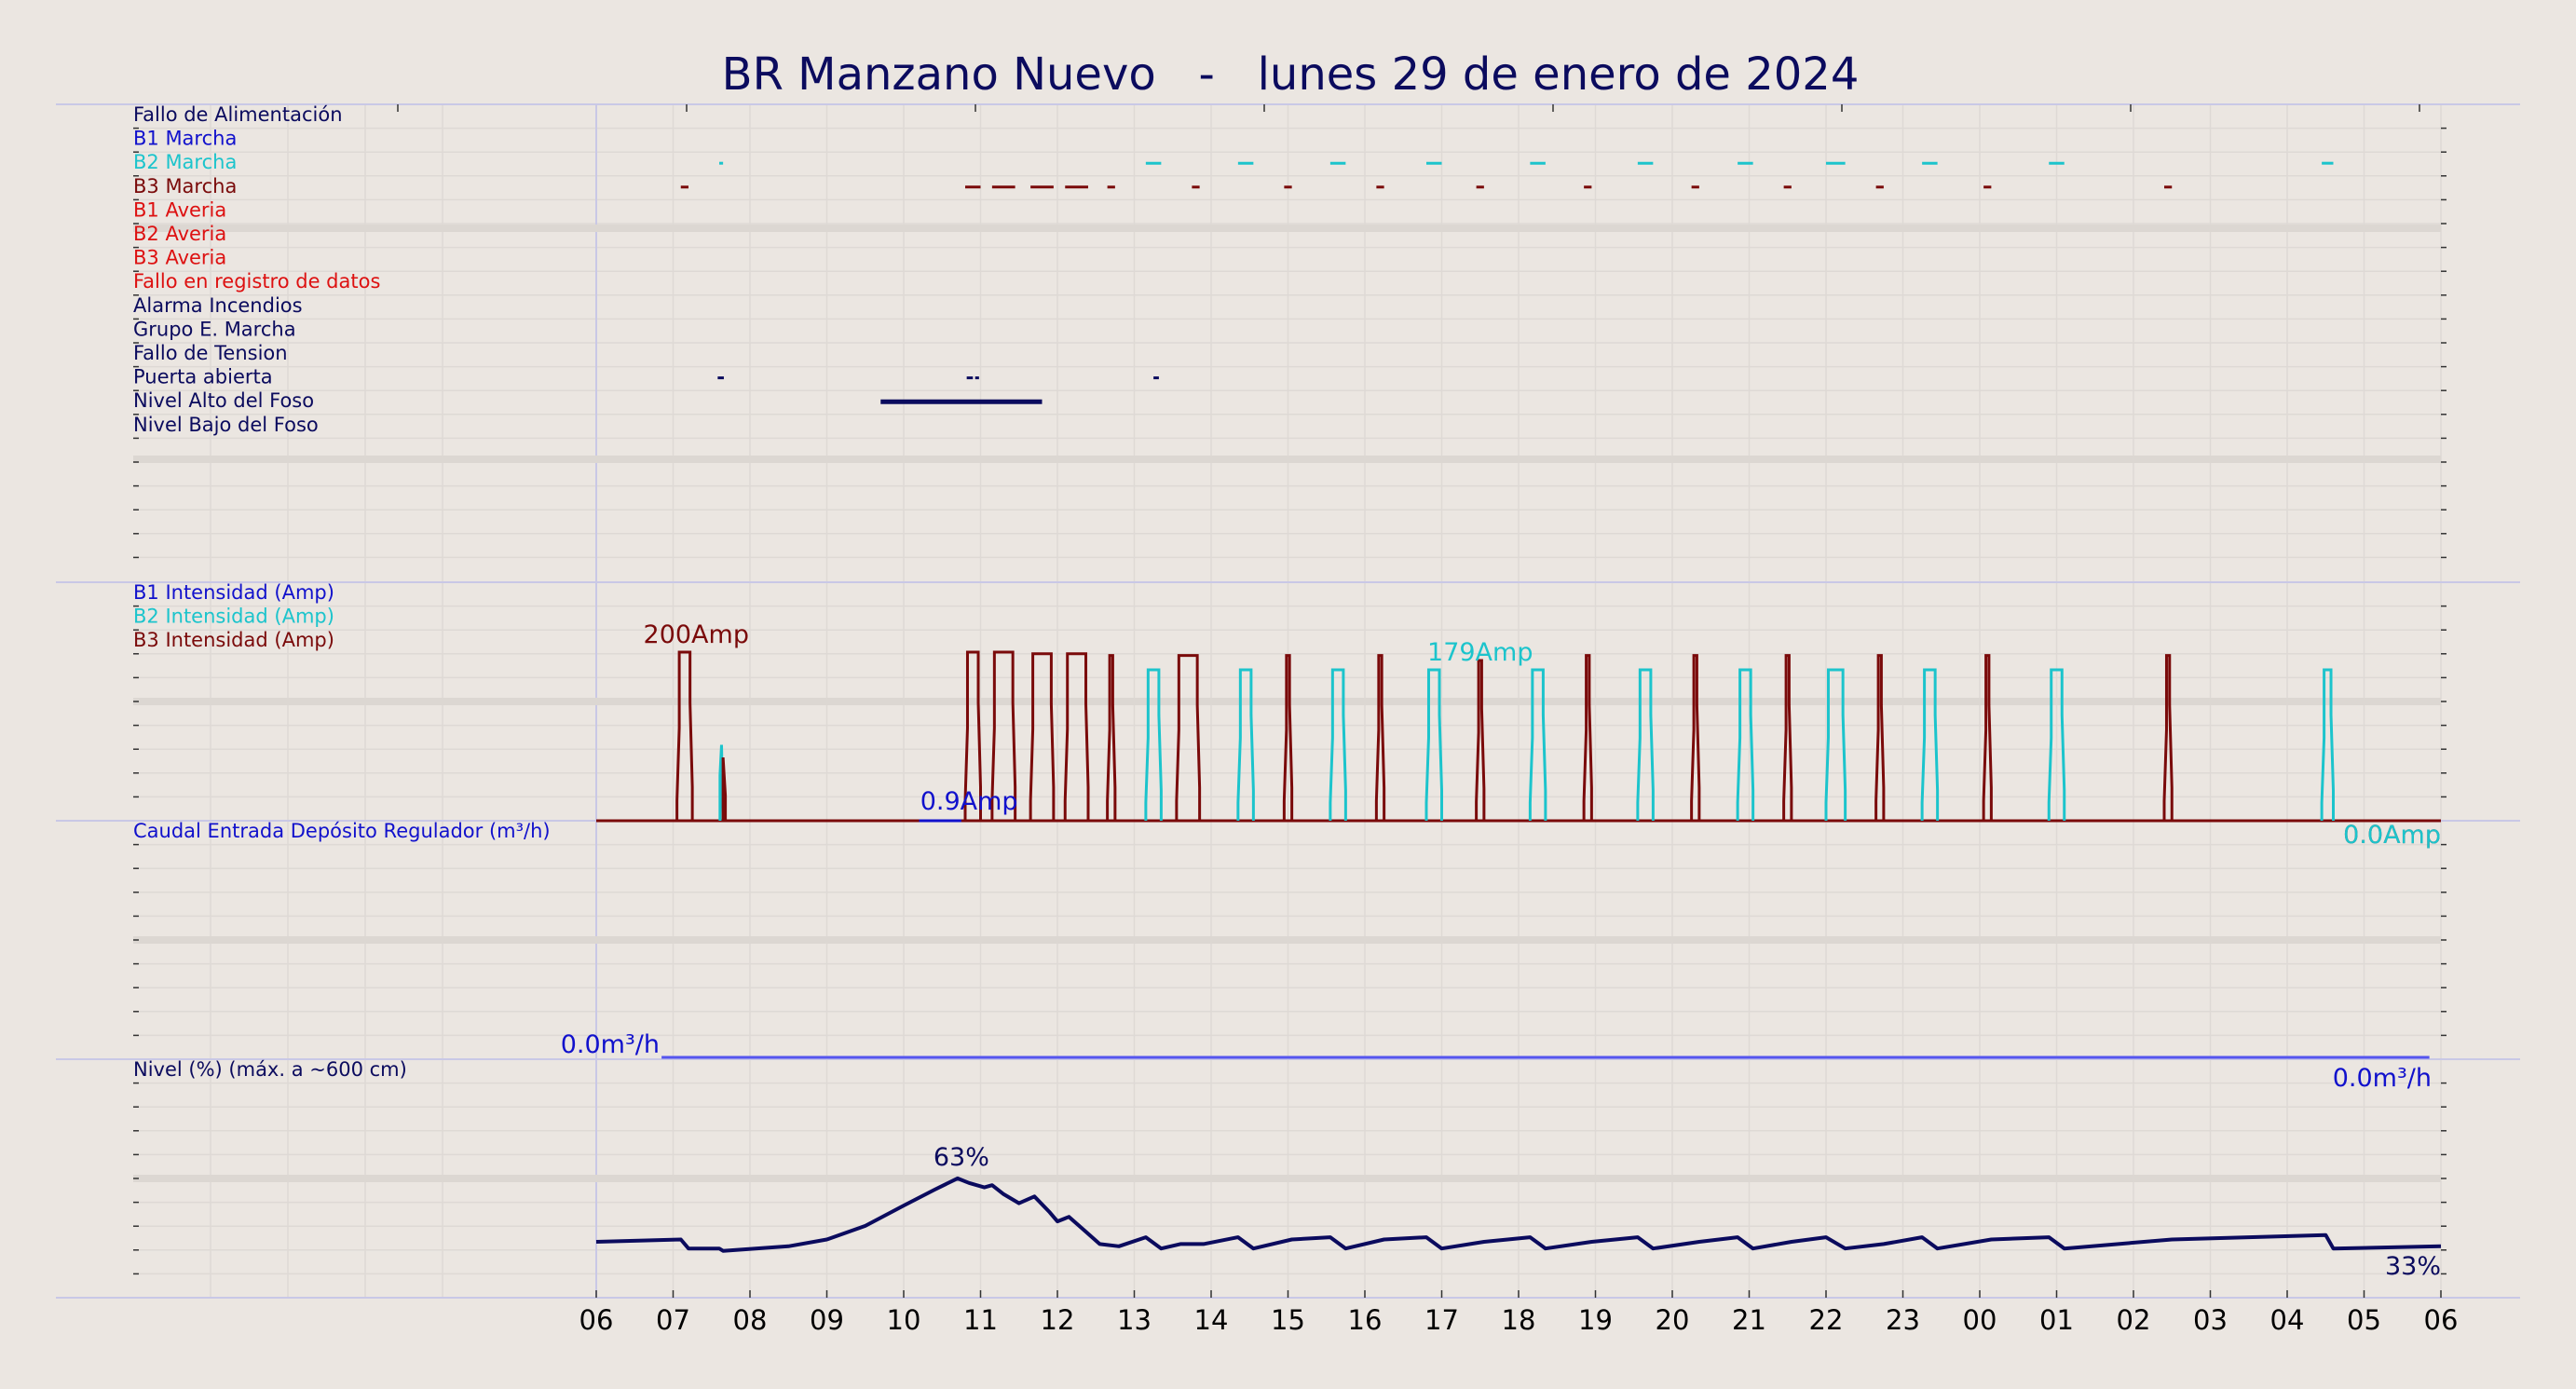  I want to click on x-tick-label: 09, so click(827, 1320).